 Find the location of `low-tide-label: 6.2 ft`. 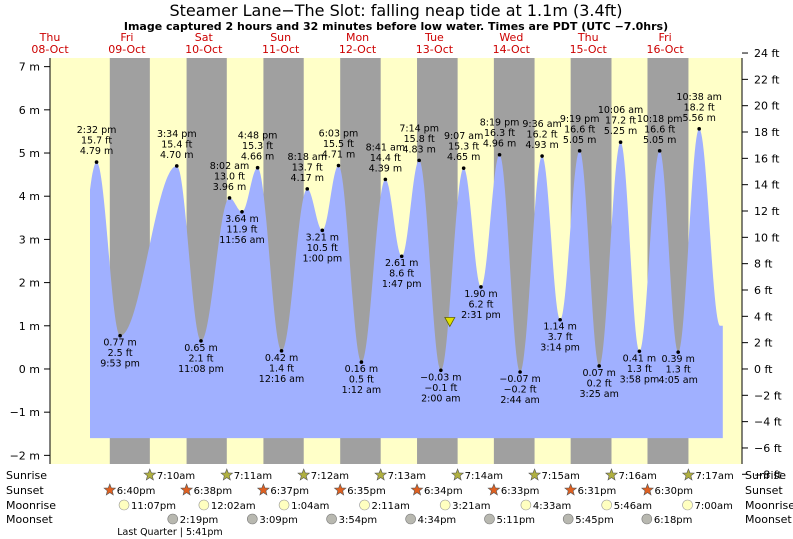

low-tide-label: 6.2 ft is located at coordinates (480, 304).